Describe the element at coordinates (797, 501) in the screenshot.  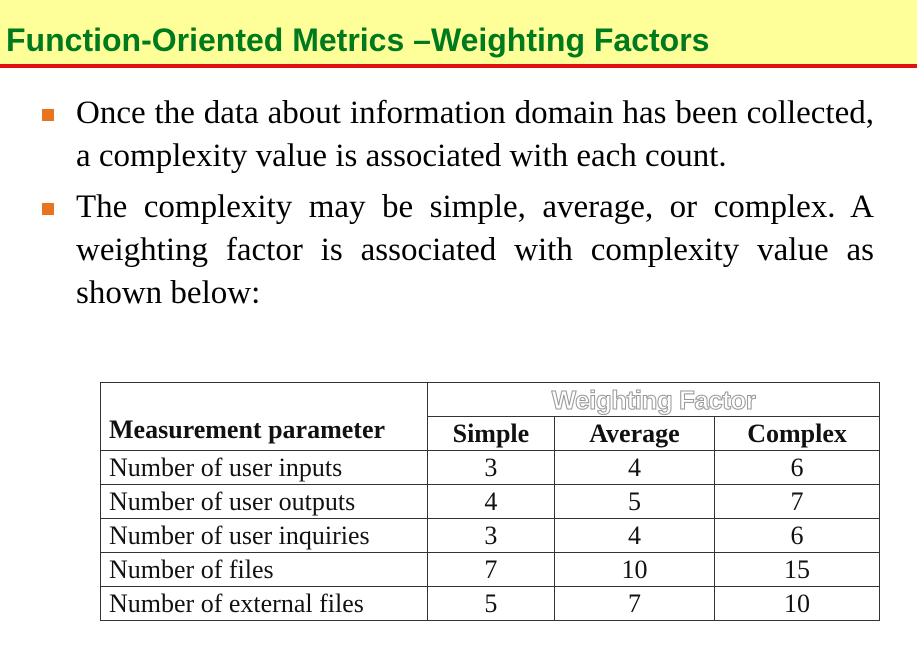
I see `complex-cell: 7` at that location.